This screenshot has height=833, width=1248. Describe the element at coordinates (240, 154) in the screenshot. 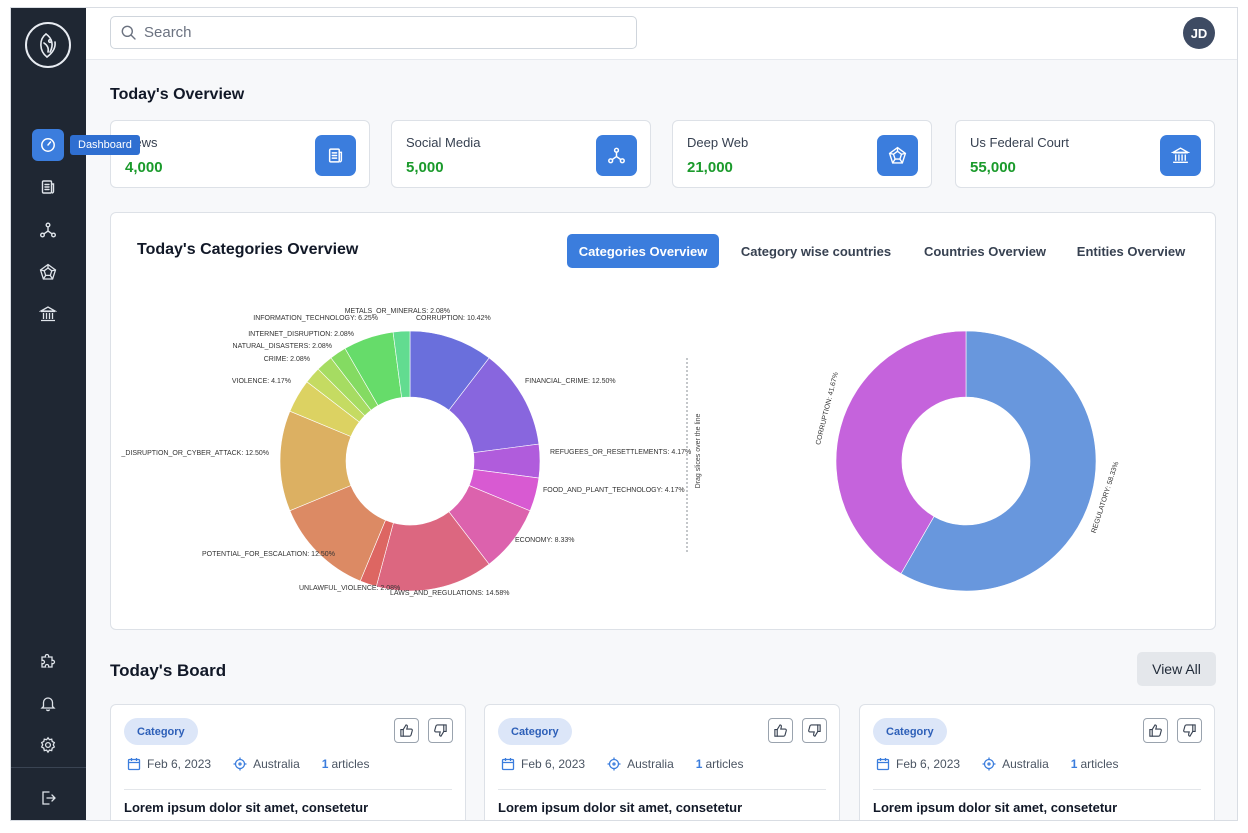

I see `stat-card-news: News 4,000` at that location.